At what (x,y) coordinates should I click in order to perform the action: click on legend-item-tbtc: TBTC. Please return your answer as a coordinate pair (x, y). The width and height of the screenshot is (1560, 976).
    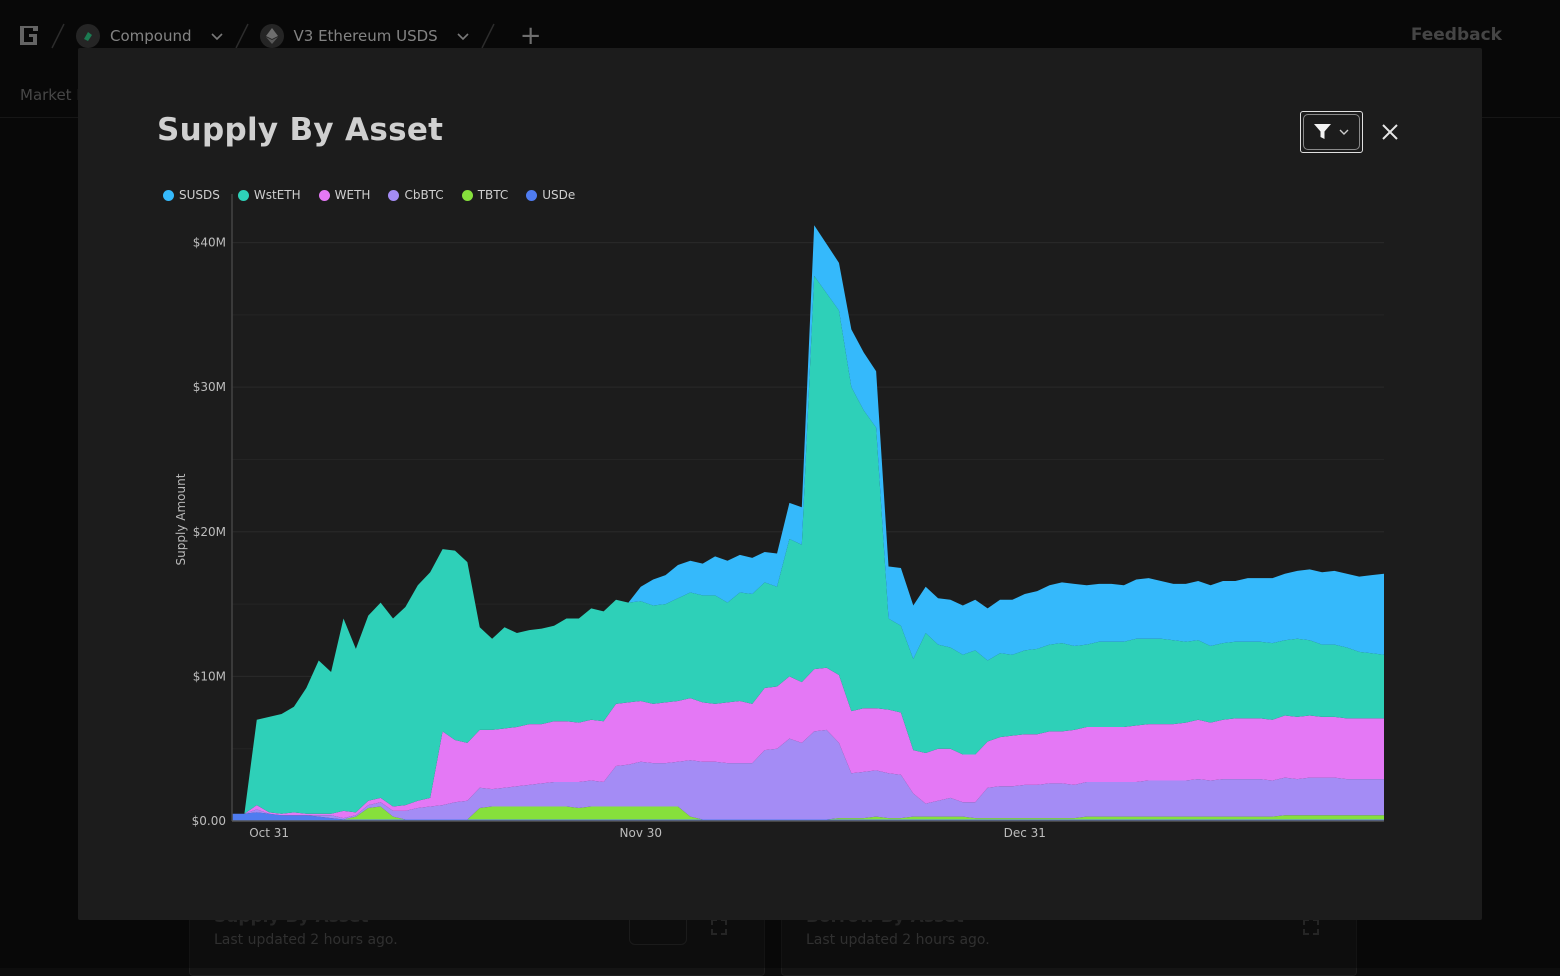
    Looking at the image, I should click on (485, 195).